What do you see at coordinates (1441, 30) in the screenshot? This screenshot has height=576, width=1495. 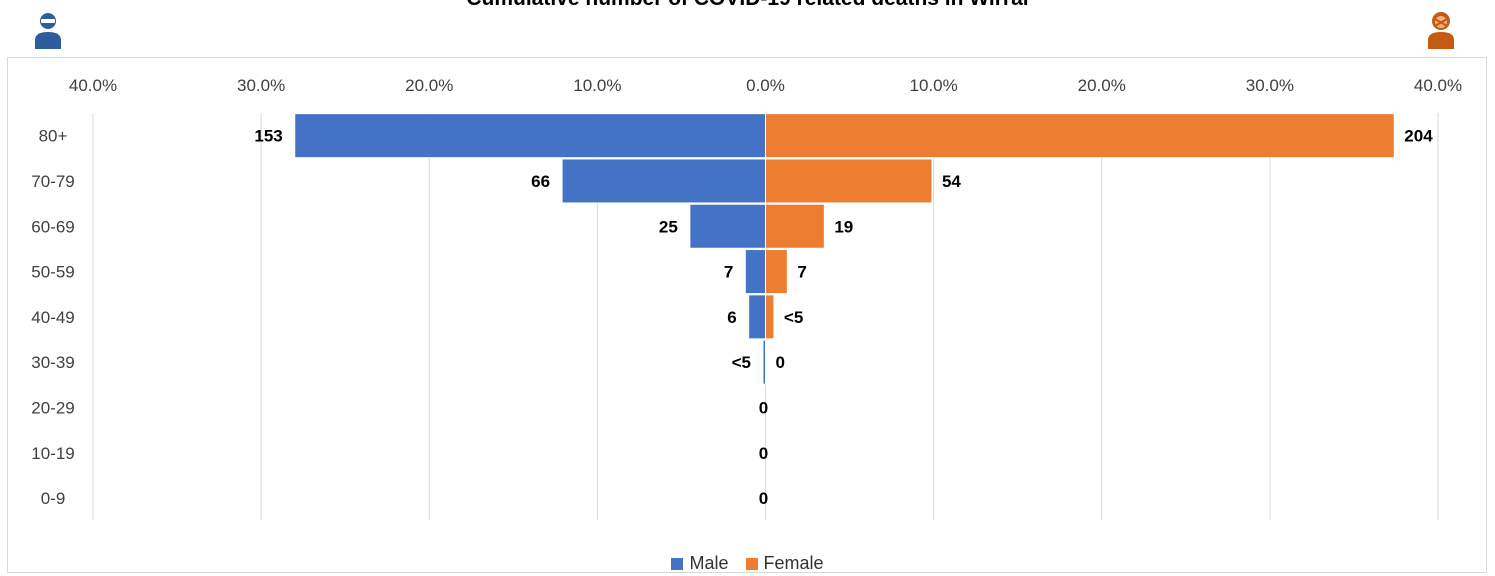 I see `female-person-icon` at bounding box center [1441, 30].